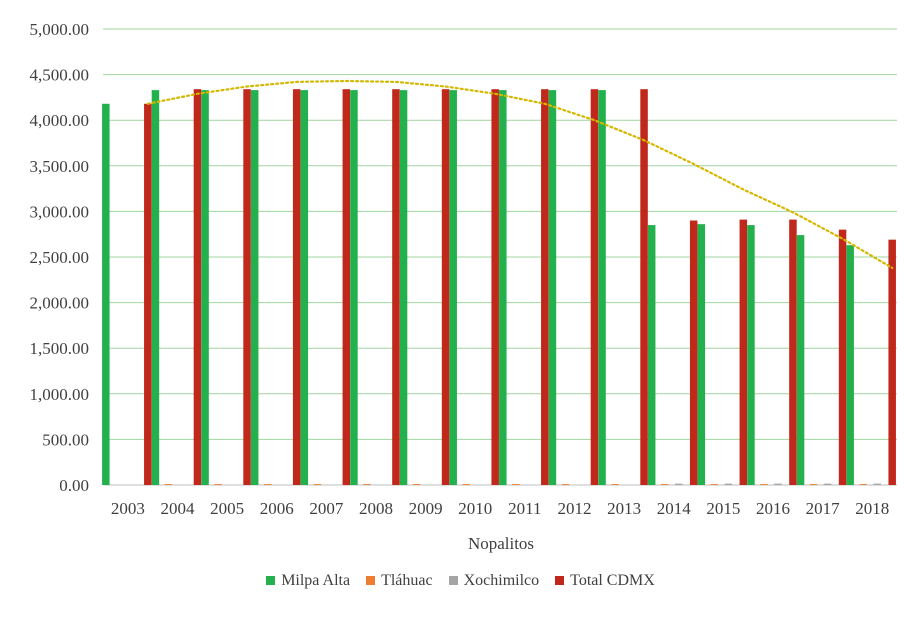 Image resolution: width=921 pixels, height=617 pixels. What do you see at coordinates (60, 303) in the screenshot?
I see `y-tick-label: 2,000.00` at bounding box center [60, 303].